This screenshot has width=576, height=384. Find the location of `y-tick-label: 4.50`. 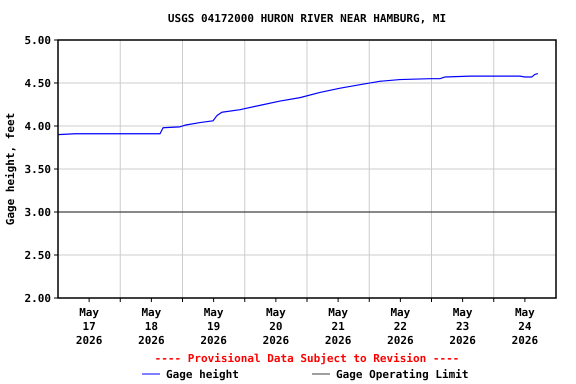

y-tick-label: 4.50 is located at coordinates (37, 83).